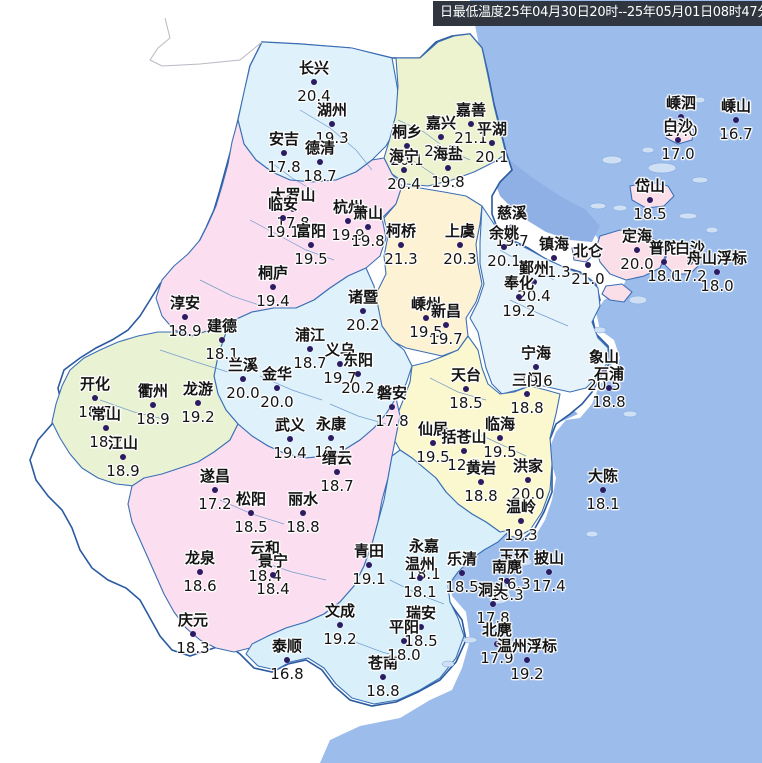 The image size is (762, 763). I want to click on station-name: 诸暨, so click(363, 297).